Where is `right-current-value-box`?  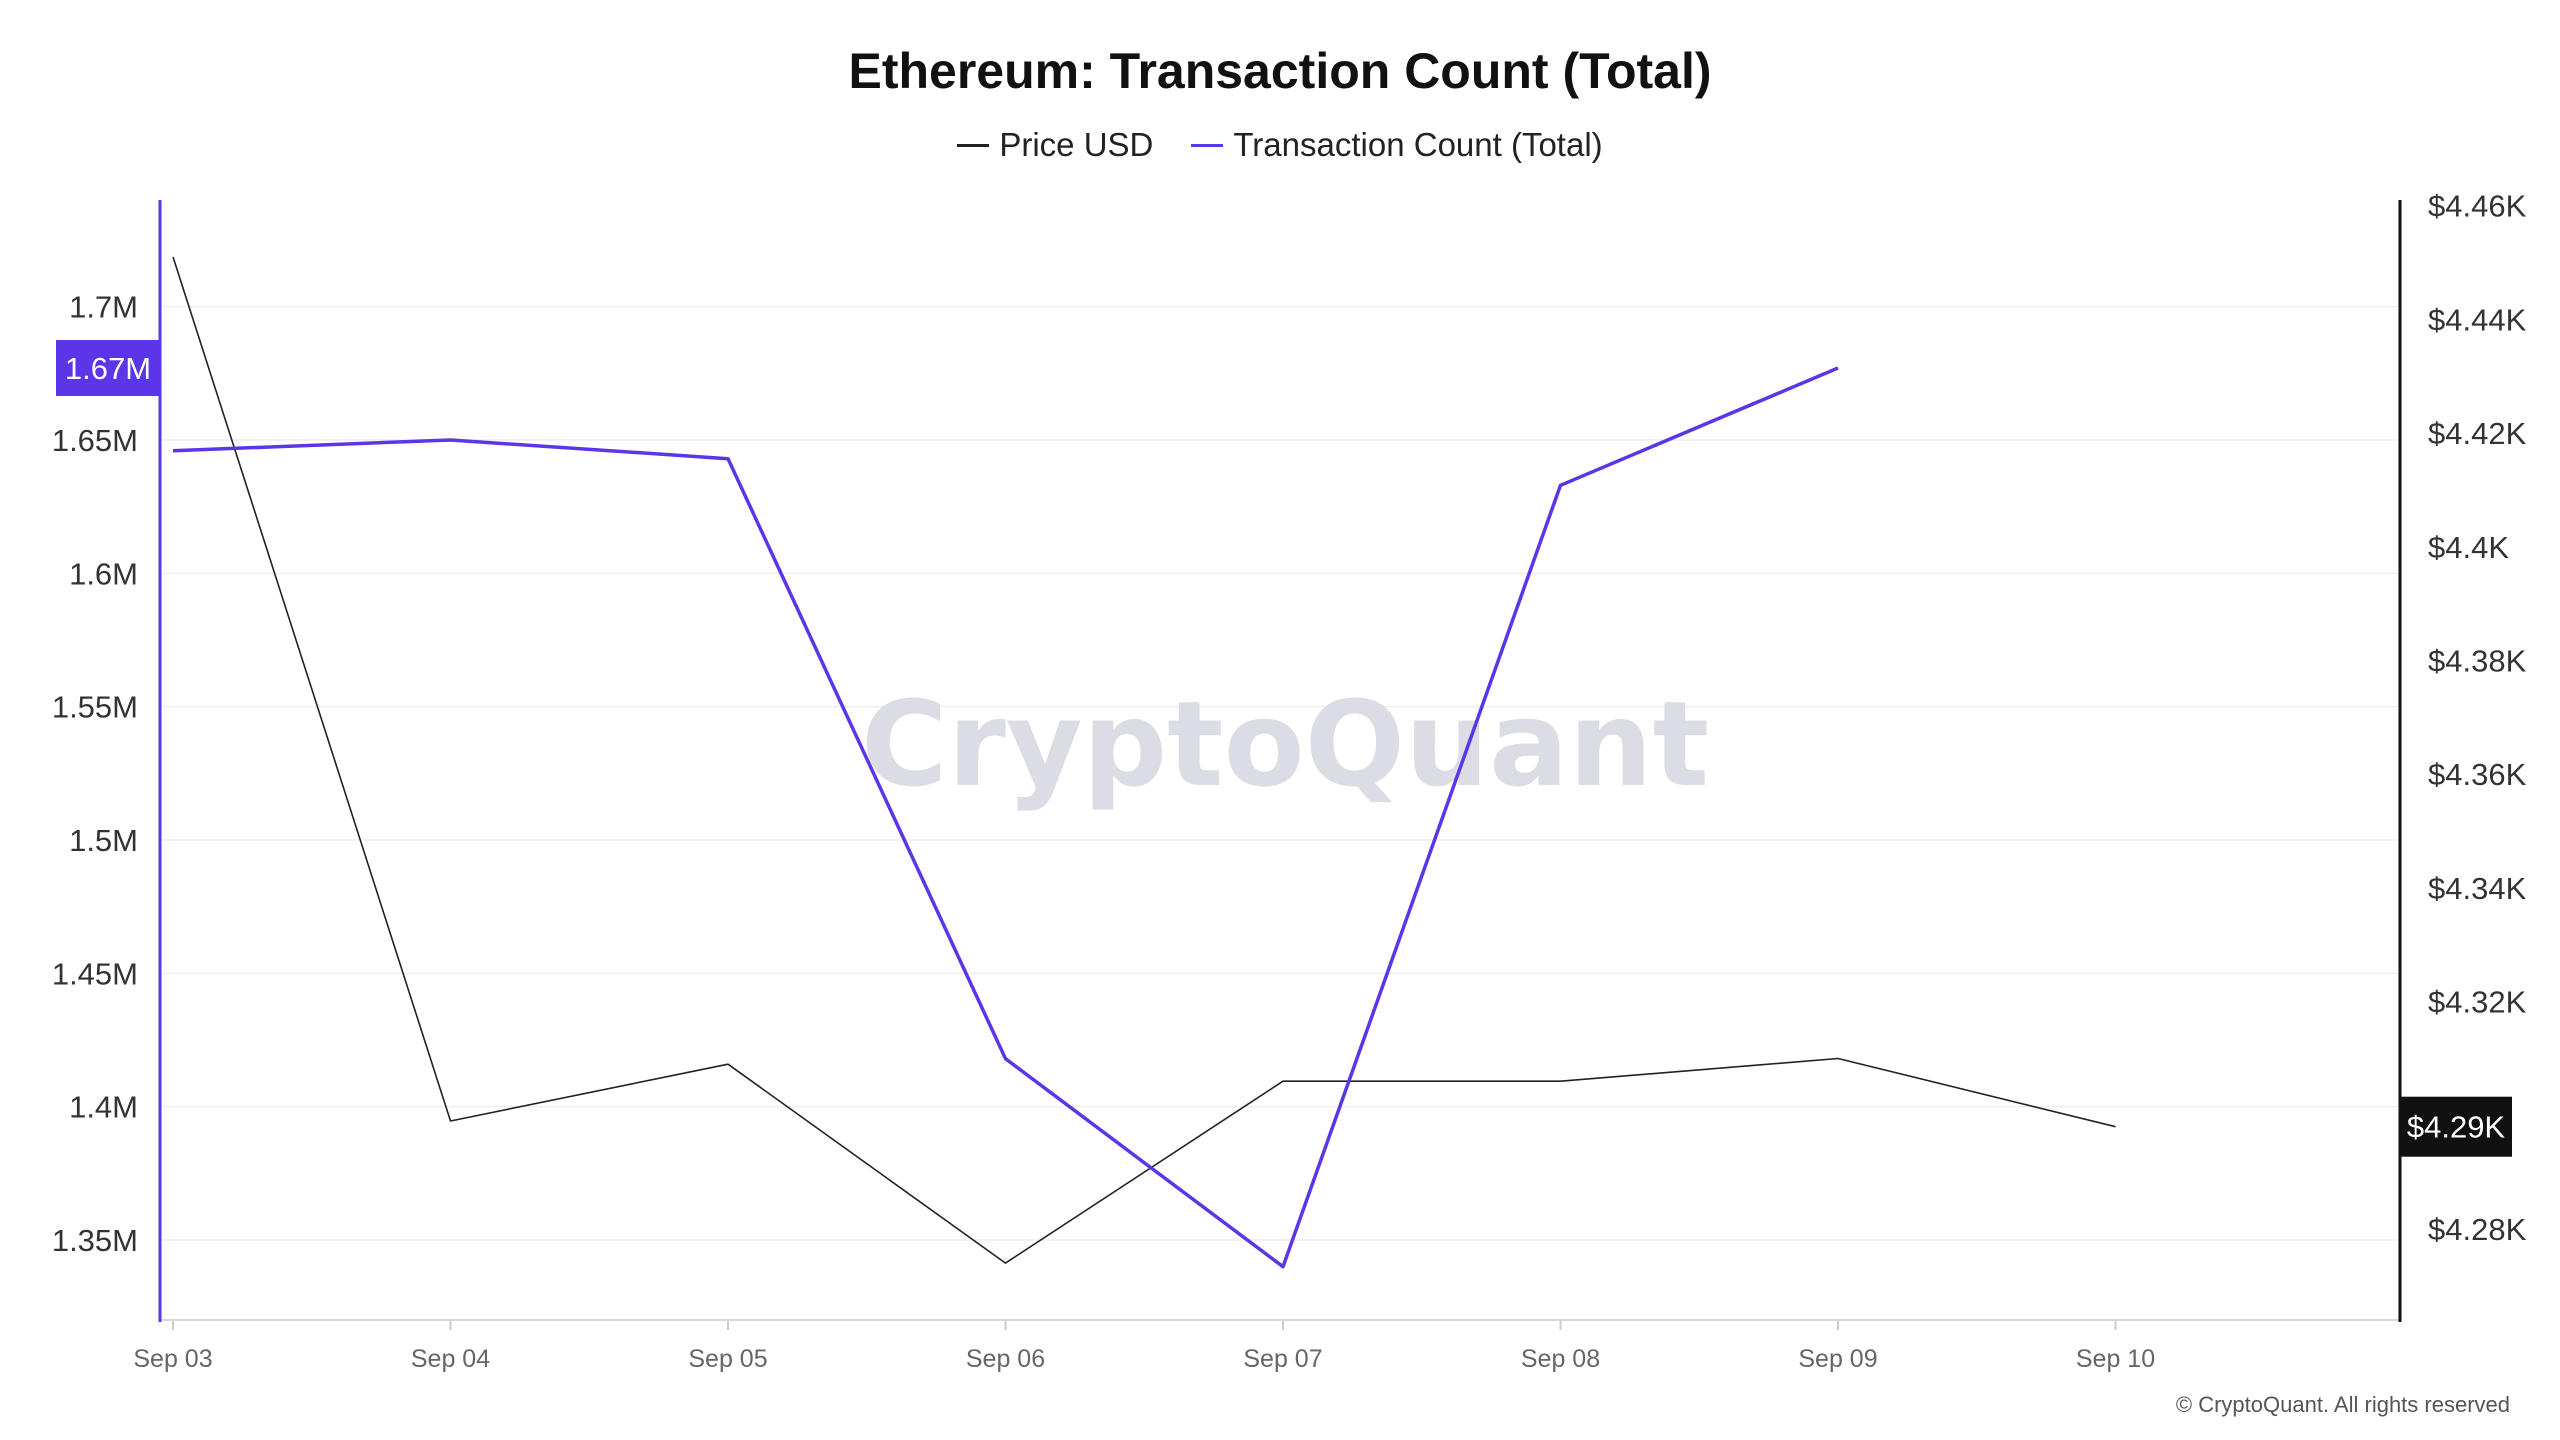
right-current-value-box is located at coordinates (2456, 1126).